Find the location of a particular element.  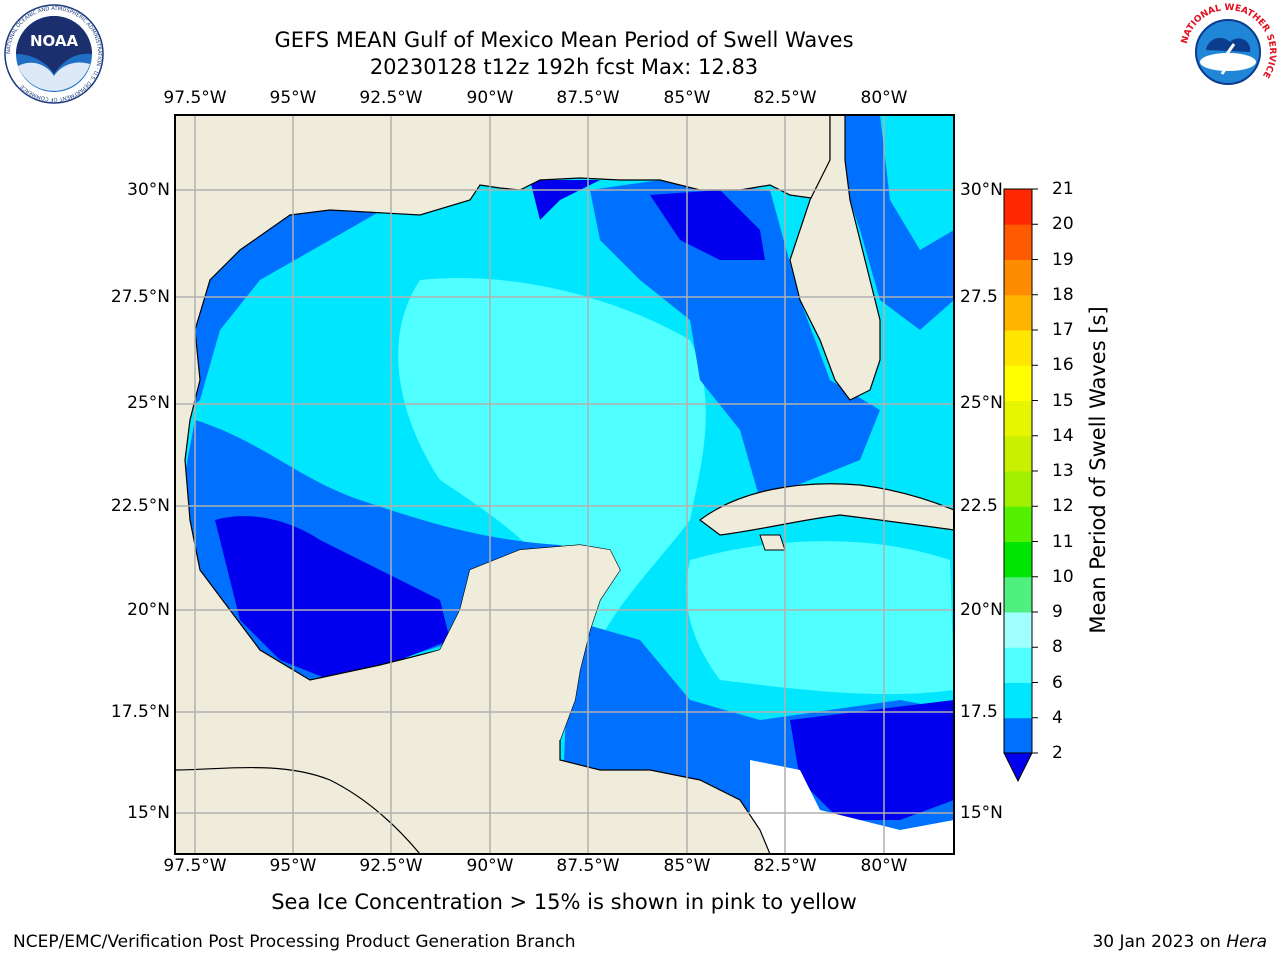

lat-tick-right: 30°N is located at coordinates (981, 190).